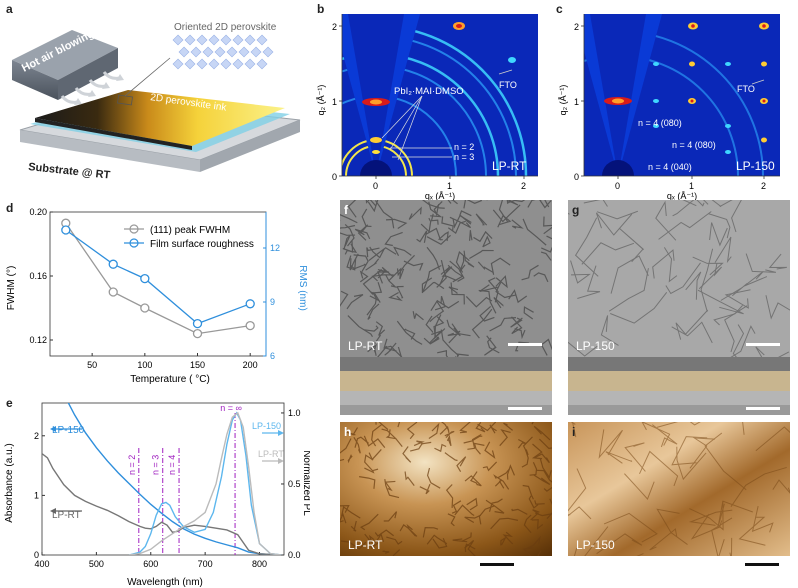  Describe the element at coordinates (35, 80) in the screenshot. I see `blower-side` at that location.